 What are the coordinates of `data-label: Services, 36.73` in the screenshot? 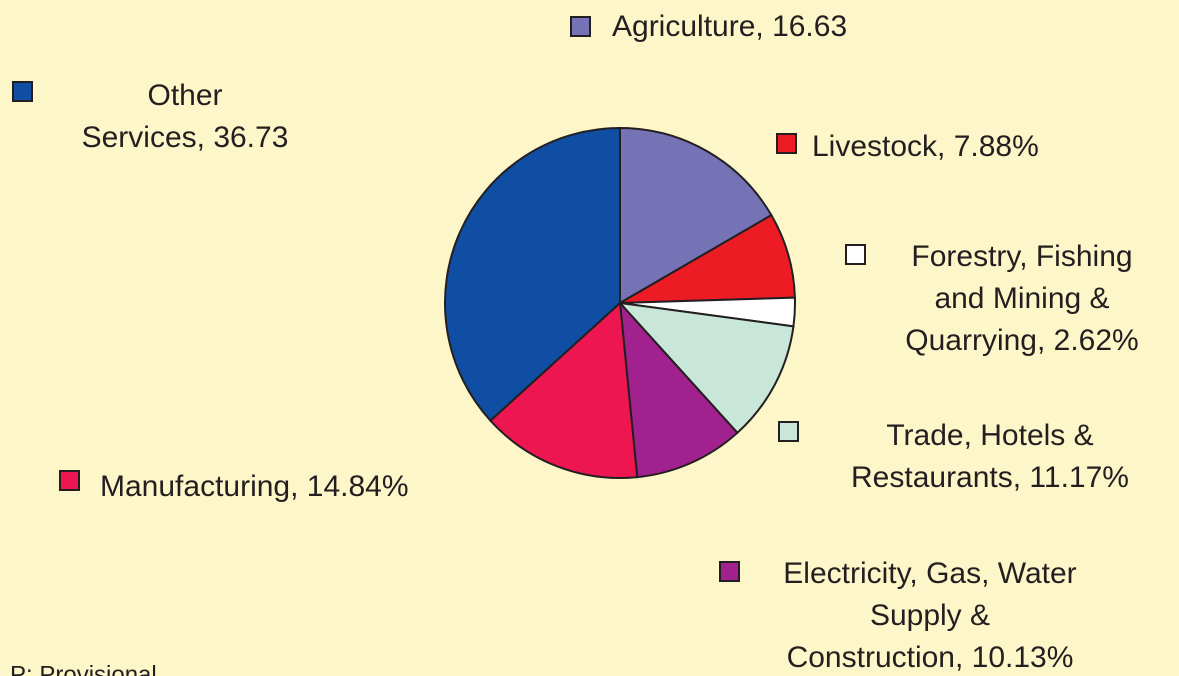 It's located at (185, 137).